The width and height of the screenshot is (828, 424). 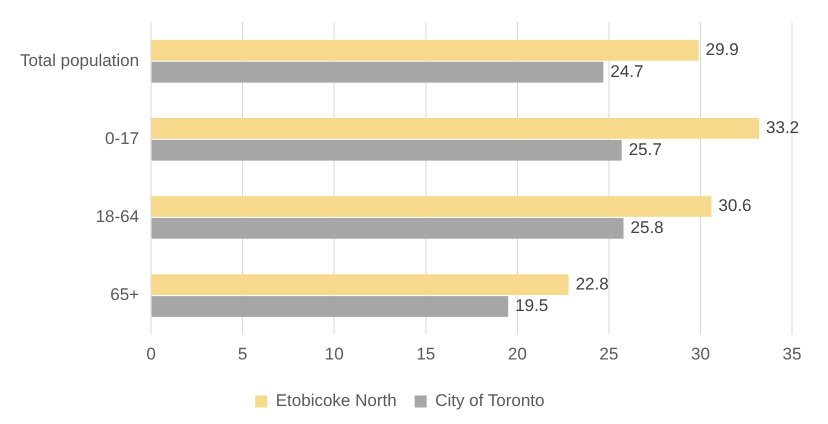 What do you see at coordinates (647, 228) in the screenshot?
I see `data-label: 25.8` at bounding box center [647, 228].